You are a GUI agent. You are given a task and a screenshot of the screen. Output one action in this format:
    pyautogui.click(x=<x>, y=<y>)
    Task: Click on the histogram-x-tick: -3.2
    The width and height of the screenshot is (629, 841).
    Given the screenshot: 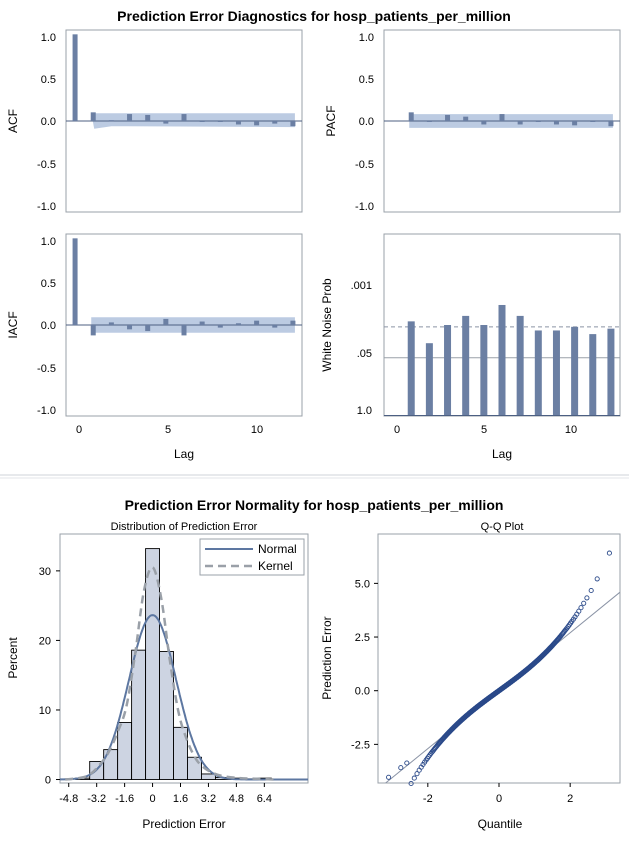 What is the action you would take?
    pyautogui.click(x=96, y=799)
    